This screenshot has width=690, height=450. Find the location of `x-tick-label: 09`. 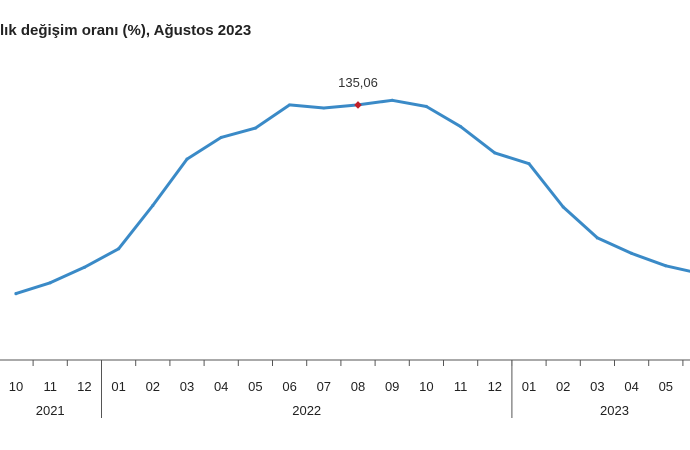

x-tick-label: 09 is located at coordinates (392, 386).